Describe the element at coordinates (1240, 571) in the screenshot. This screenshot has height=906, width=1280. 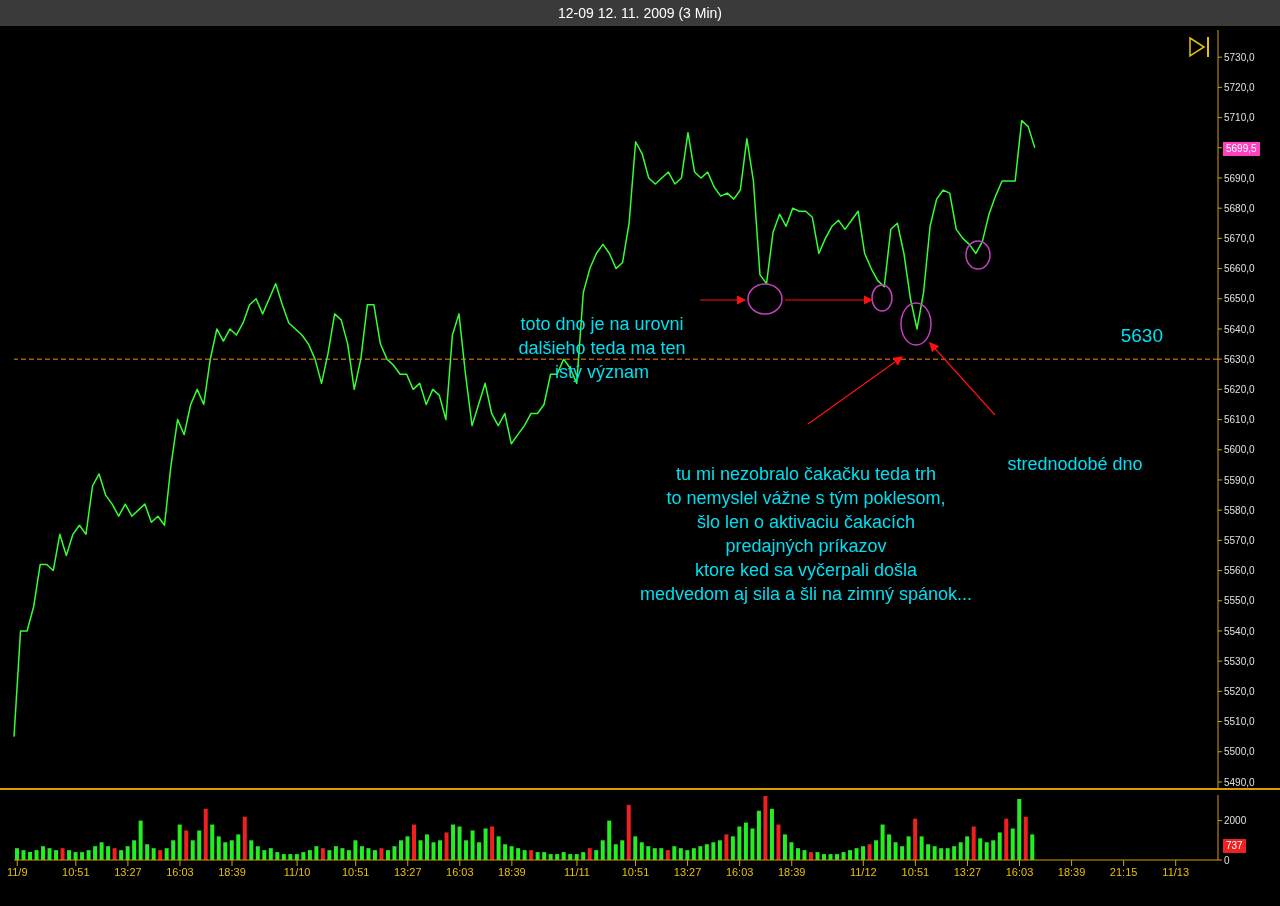
I see `y-tick-label: 5560,0` at that location.